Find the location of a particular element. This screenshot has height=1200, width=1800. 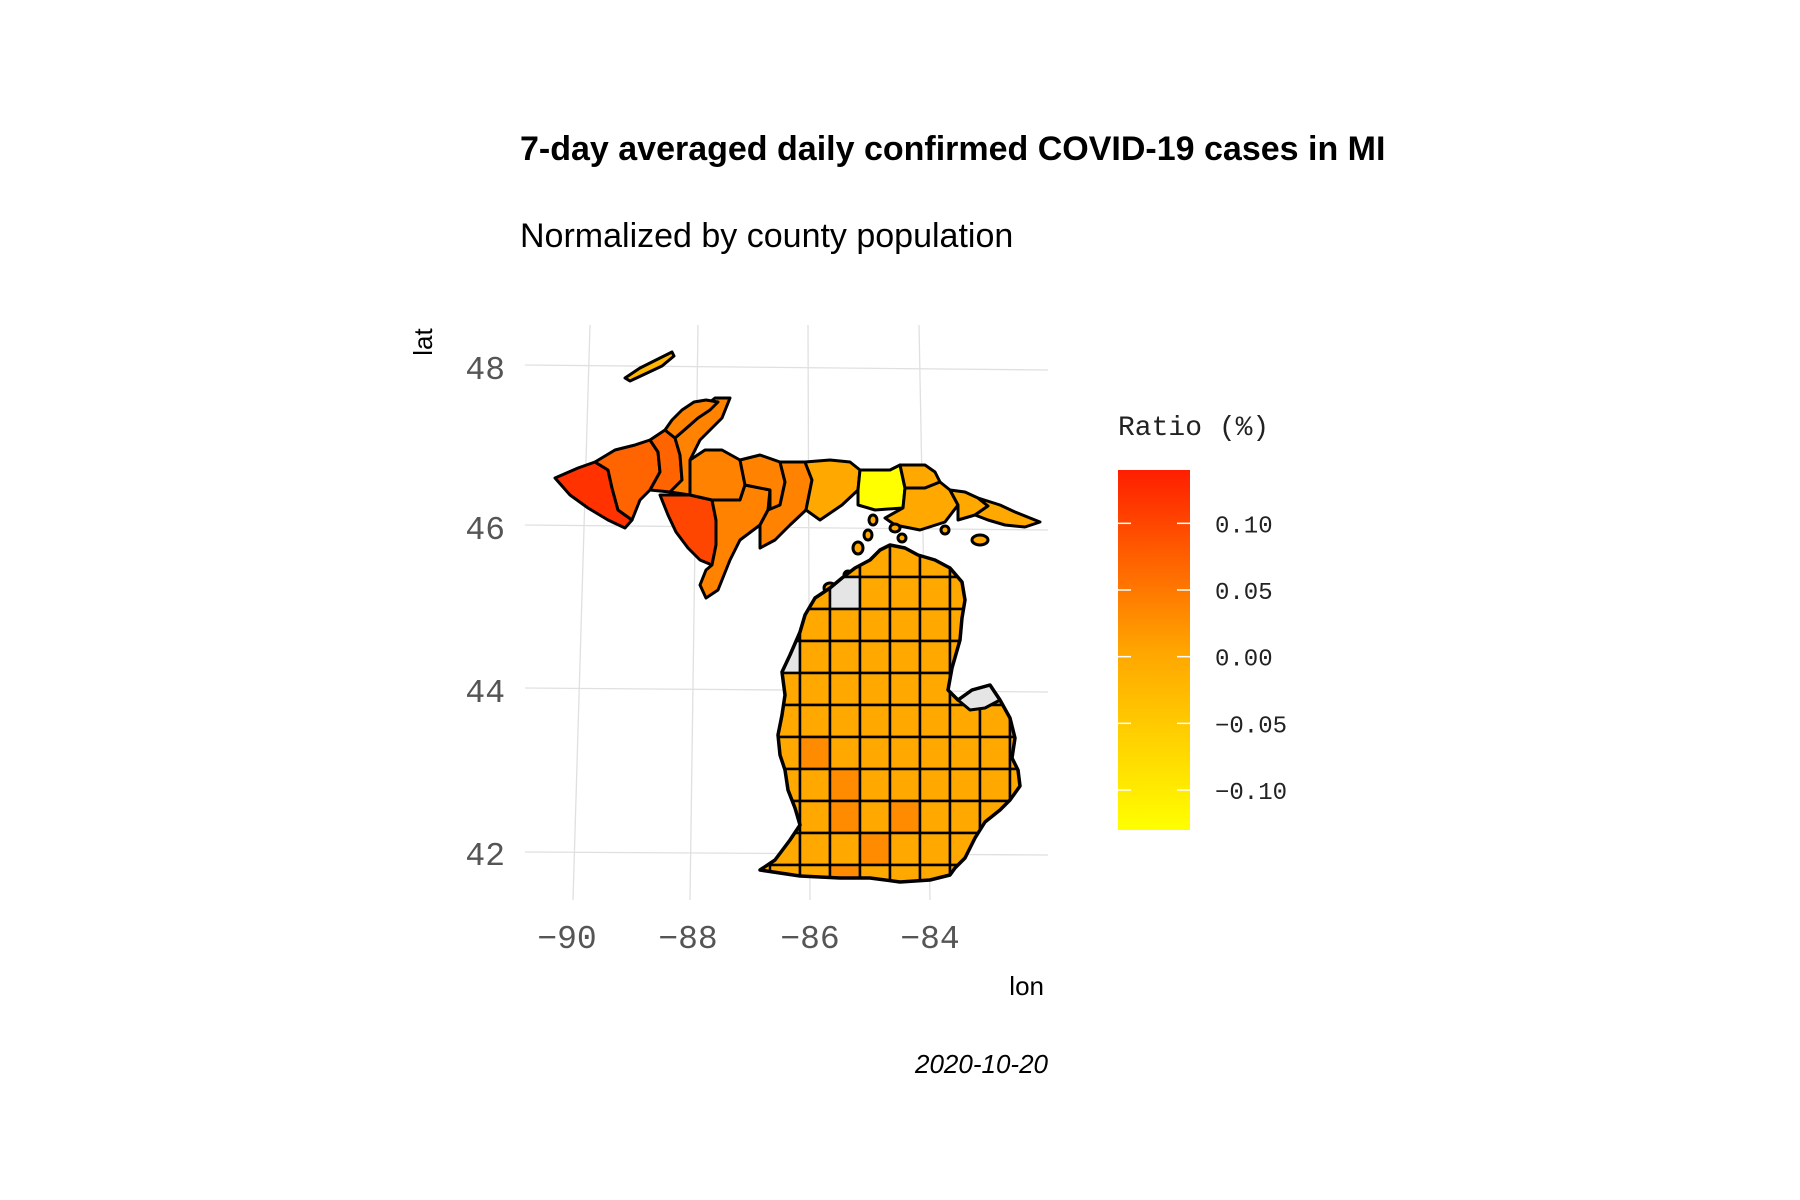

schoolcraft-region is located at coordinates (881, 487).